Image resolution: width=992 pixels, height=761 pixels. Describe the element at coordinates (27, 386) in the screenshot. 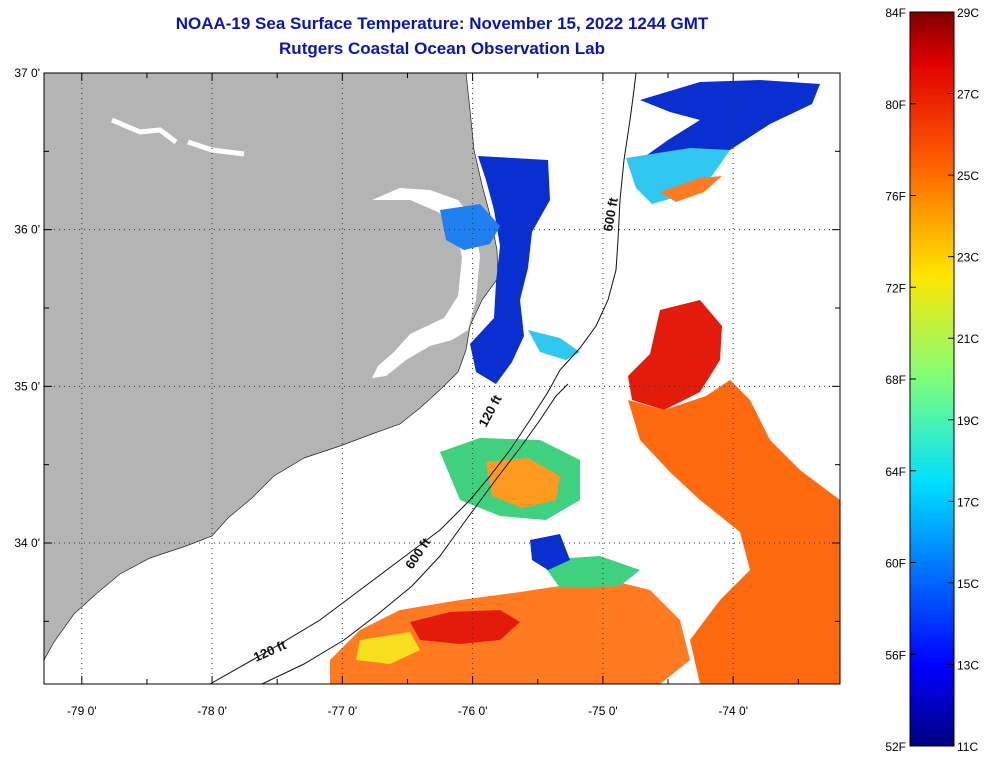

I see `lat-tick-label: 35 0'` at that location.